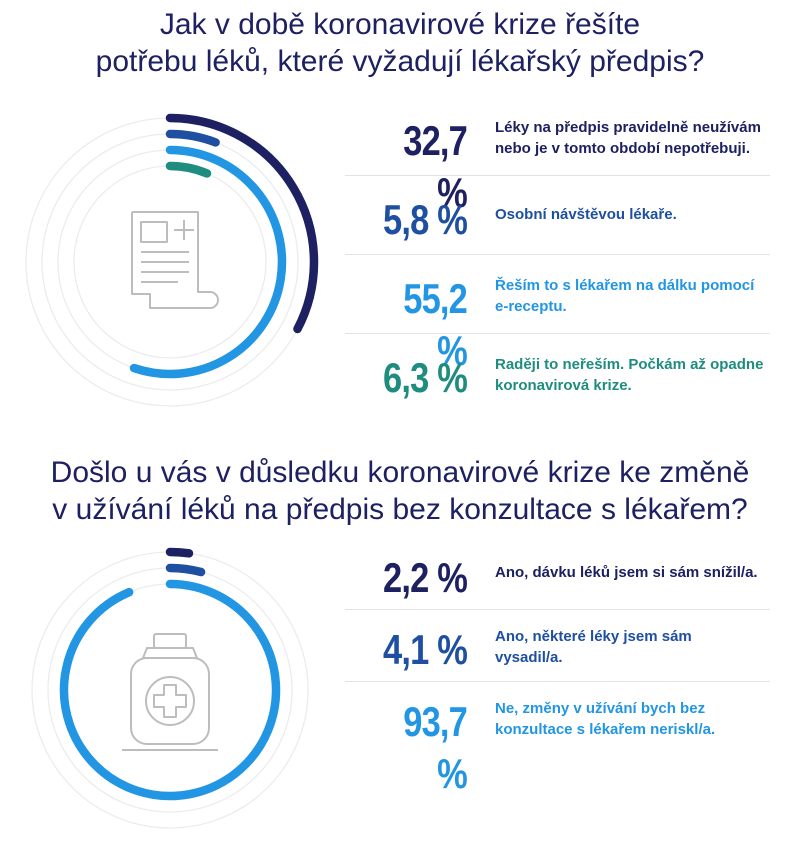 The image size is (800, 850). What do you see at coordinates (629, 364) in the screenshot?
I see `answer-label-line: Raději to neřeším. Počkám až opadne` at bounding box center [629, 364].